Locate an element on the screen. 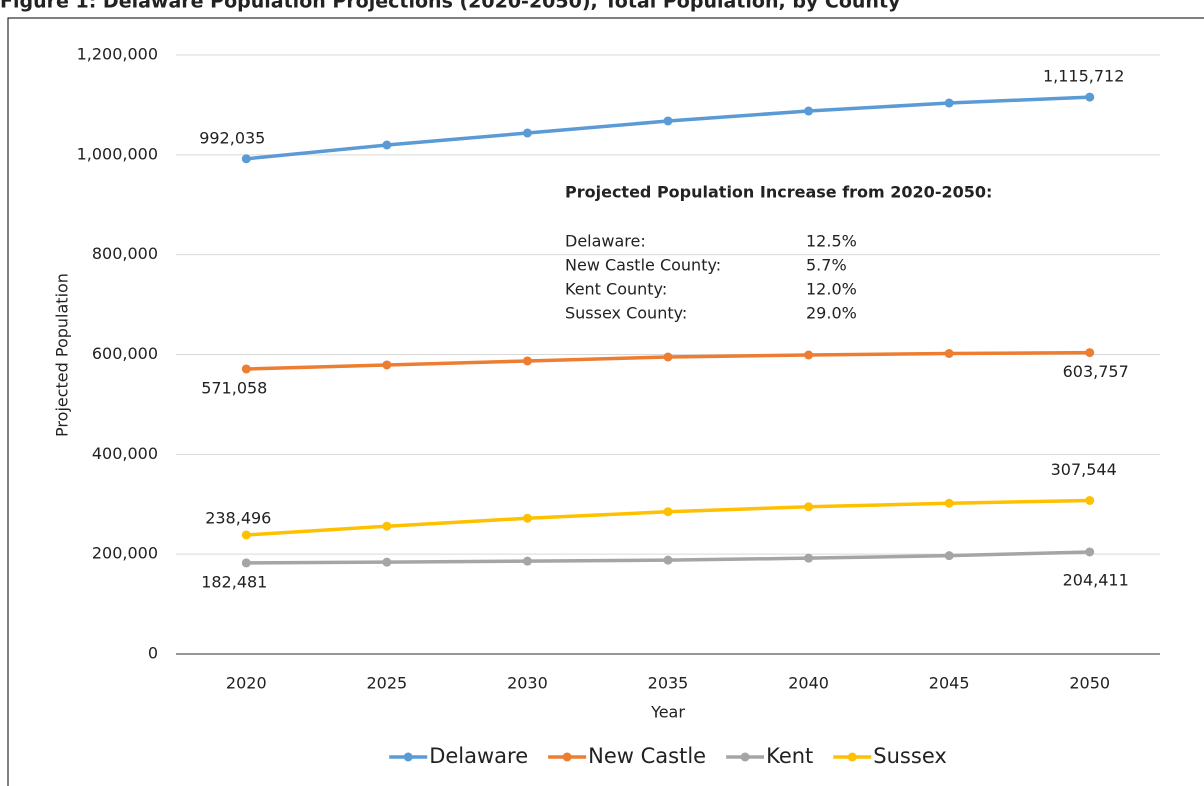  y-tick-label: 800,000 is located at coordinates (125, 253).